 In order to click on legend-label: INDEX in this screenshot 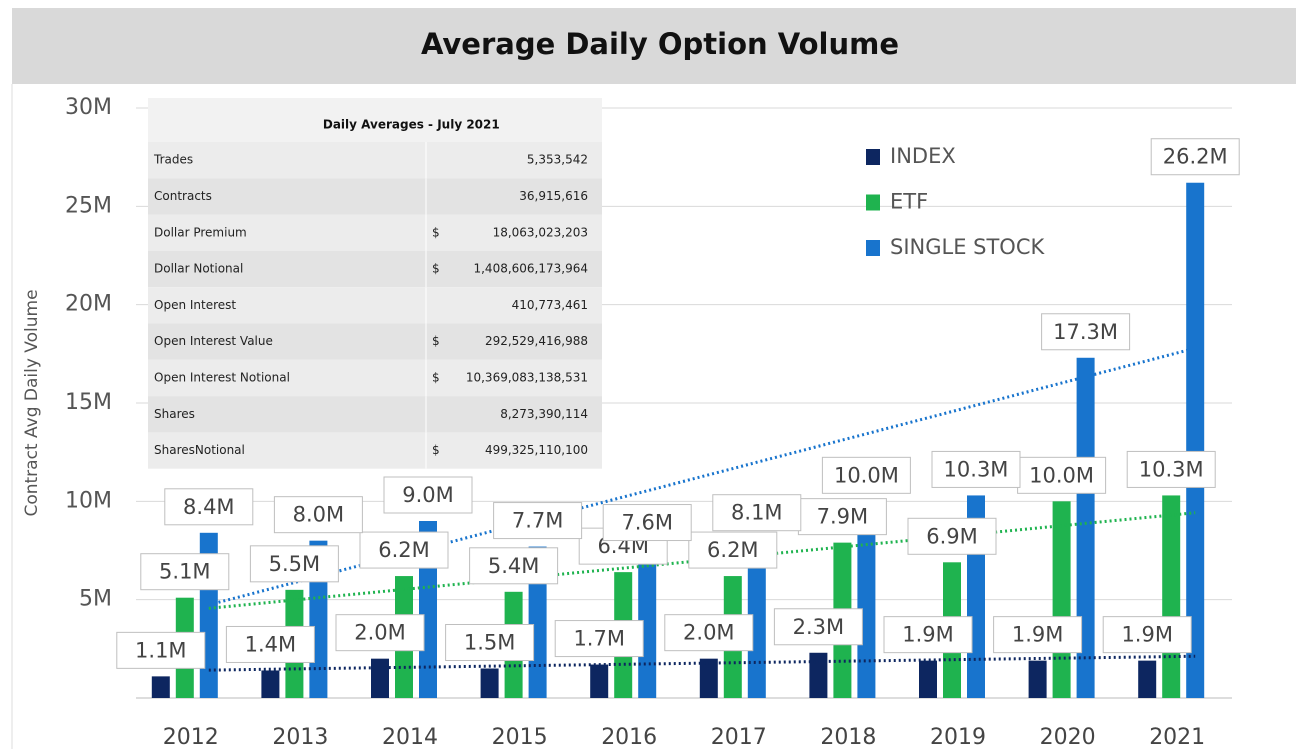, I will do `click(923, 156)`.